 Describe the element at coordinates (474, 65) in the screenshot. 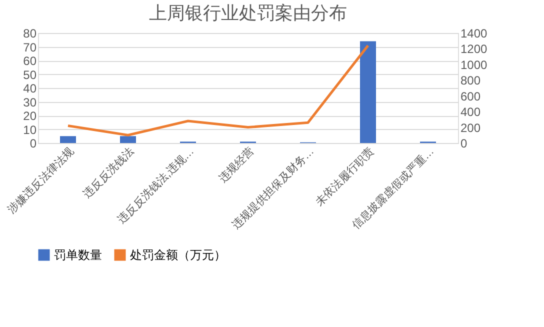

I see `y2-tick-label: 1000` at that location.